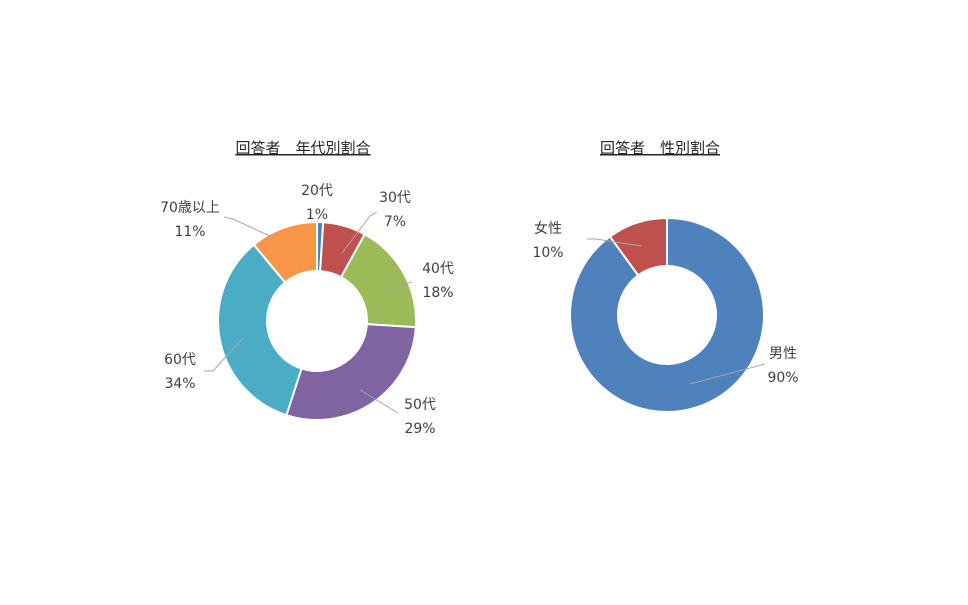 Image resolution: width=968 pixels, height=605 pixels. Describe the element at coordinates (782, 378) in the screenshot. I see `gender-value-label-male: 90%` at that location.